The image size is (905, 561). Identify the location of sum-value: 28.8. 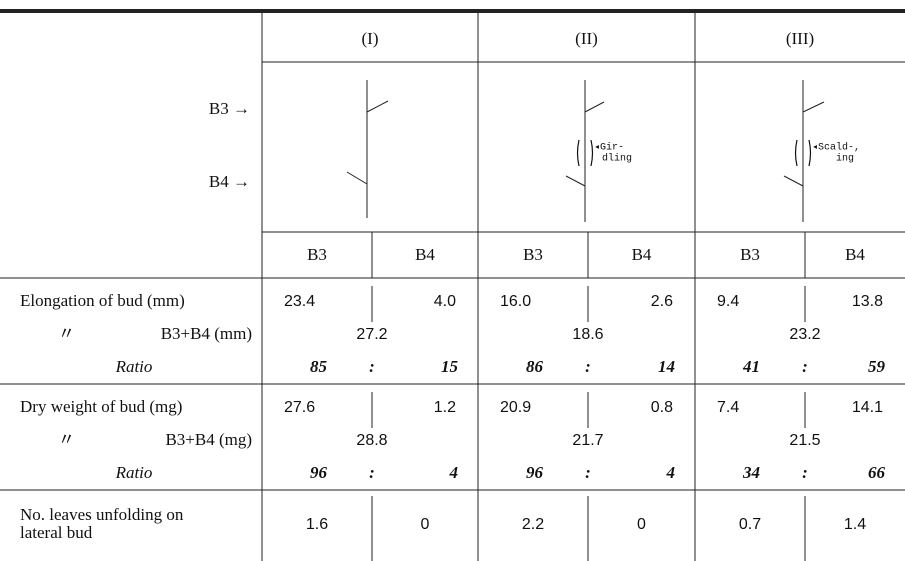
(371, 440).